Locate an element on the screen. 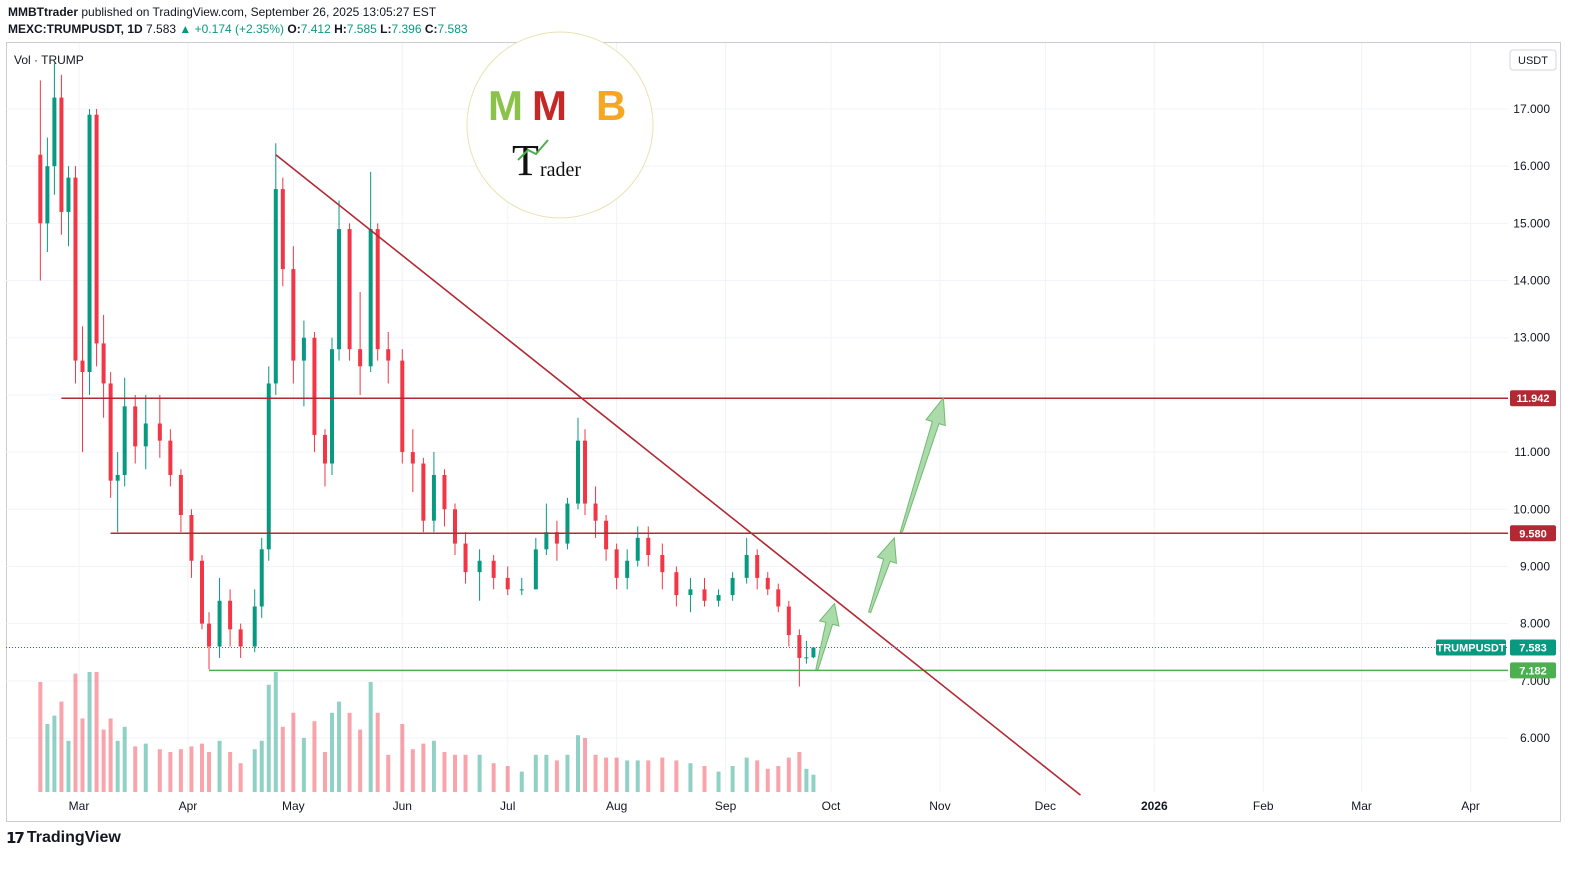 The width and height of the screenshot is (1592, 870). logo-circle is located at coordinates (560, 125).